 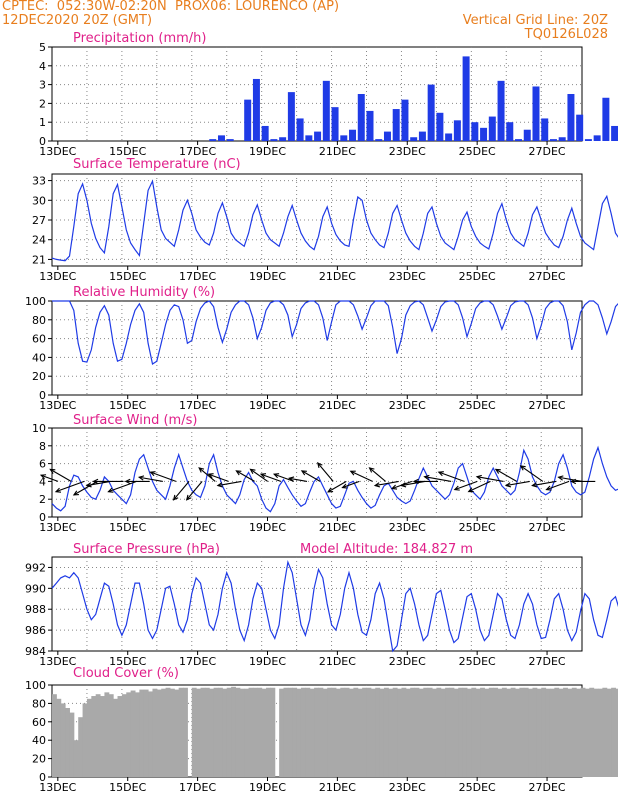 What do you see at coordinates (135, 420) in the screenshot?
I see `panel-title: Surface Wind (m/s)` at bounding box center [135, 420].